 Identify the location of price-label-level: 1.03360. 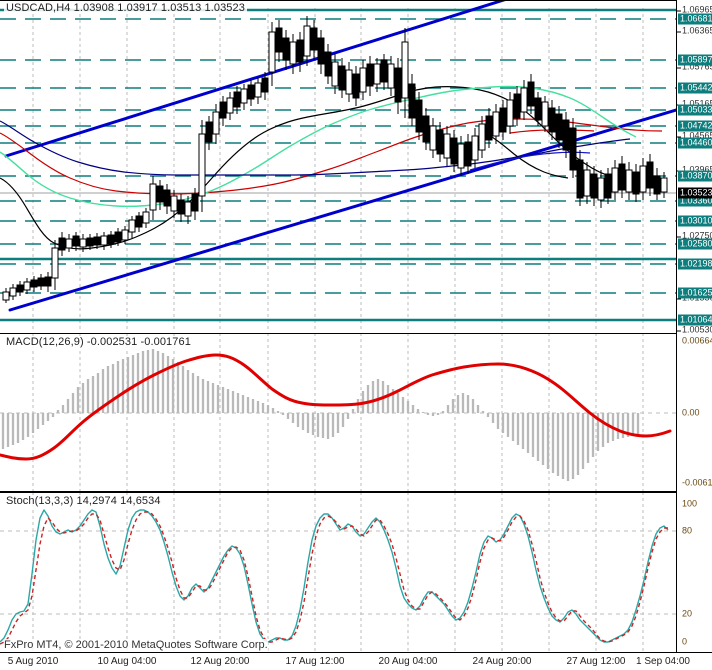
(695, 201).